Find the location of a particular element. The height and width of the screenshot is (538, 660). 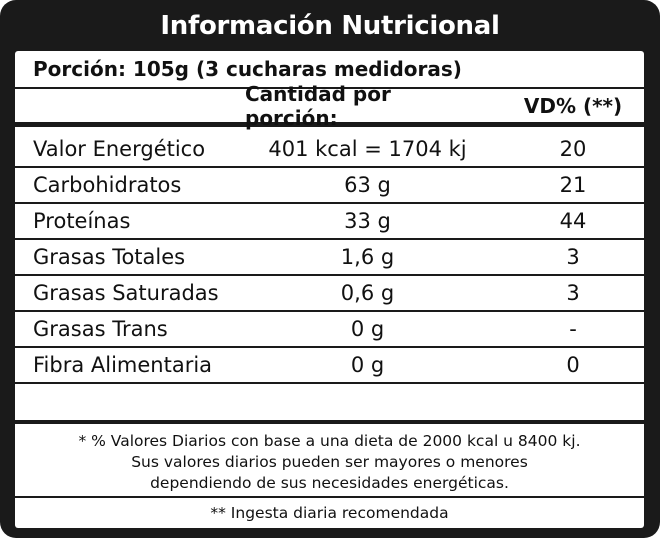

nutrient-vd: 0 is located at coordinates (573, 365).